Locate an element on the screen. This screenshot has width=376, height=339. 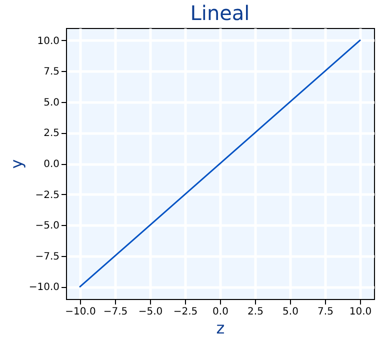
y-tick-label: 0.0 is located at coordinates (52, 164).